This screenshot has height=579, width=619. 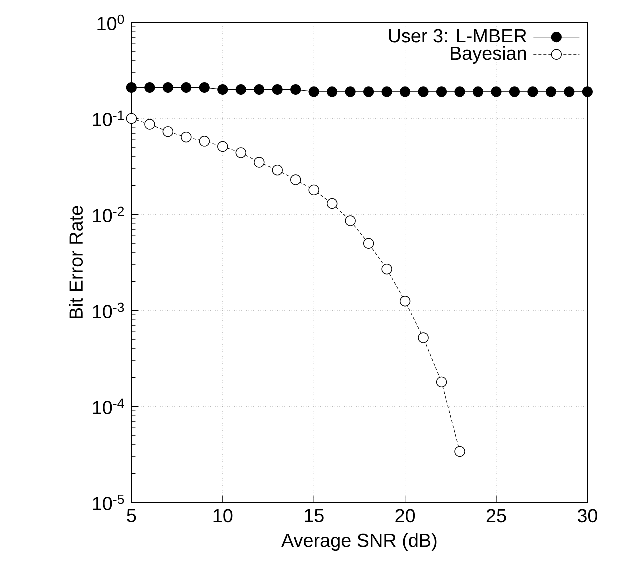 I want to click on x-tick-label: 30, so click(x=588, y=516).